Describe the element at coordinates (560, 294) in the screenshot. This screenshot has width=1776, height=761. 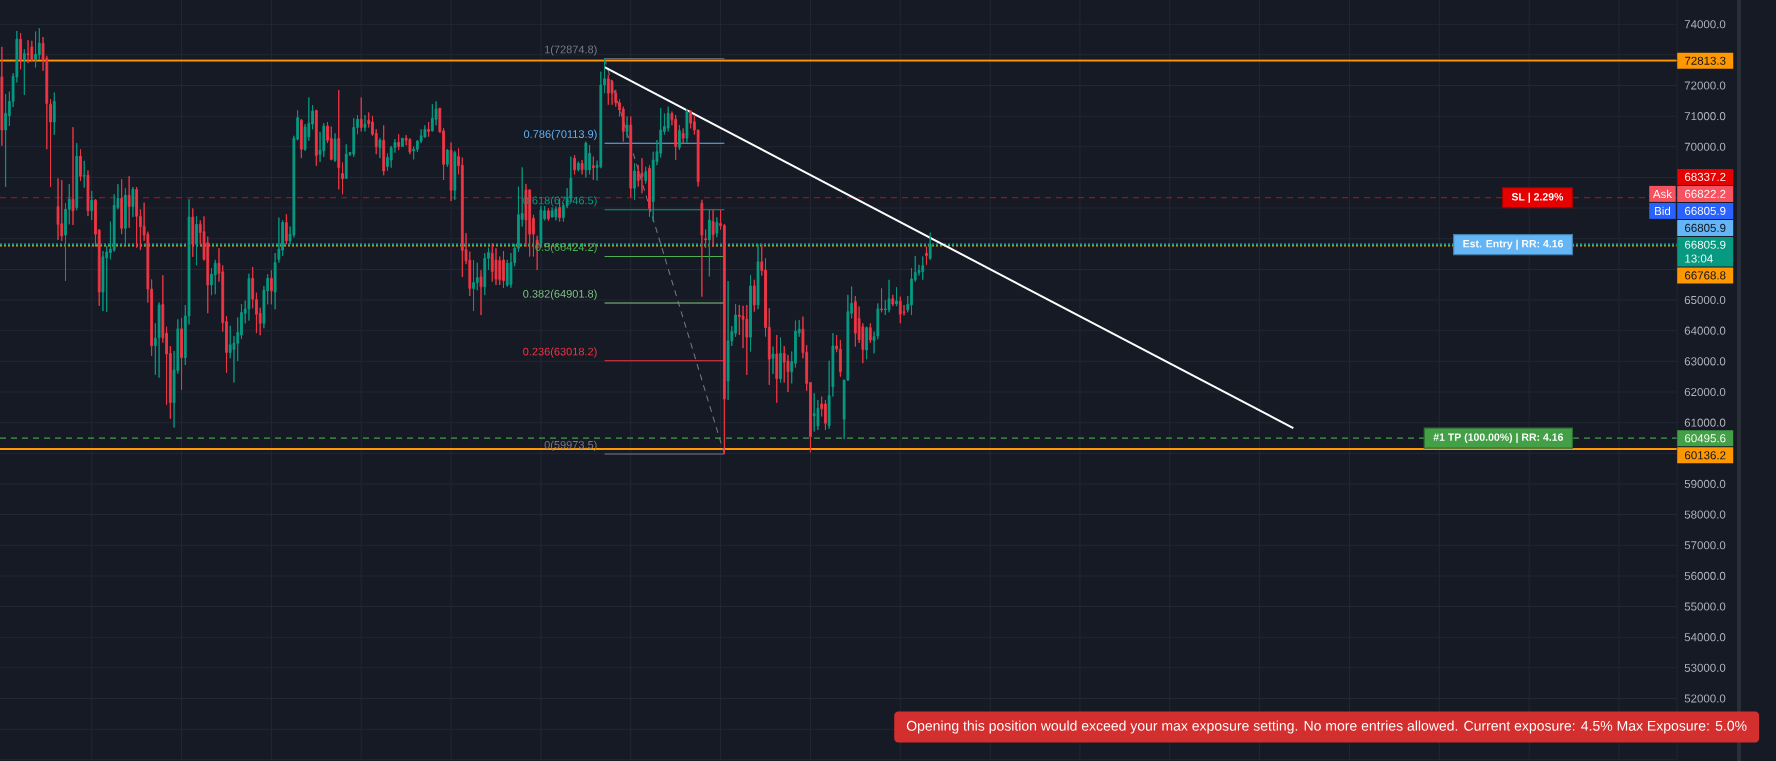
I see `series-label: 0.382(64901.8)` at that location.